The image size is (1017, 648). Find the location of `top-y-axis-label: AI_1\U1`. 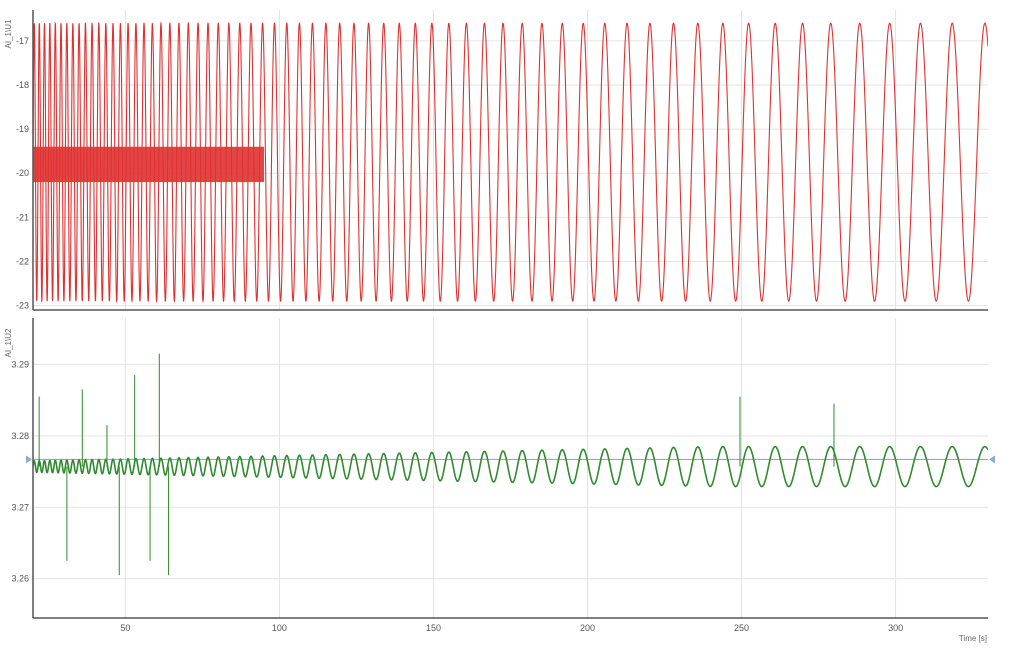

top-y-axis-label: AI_1\U1 is located at coordinates (8, 33).